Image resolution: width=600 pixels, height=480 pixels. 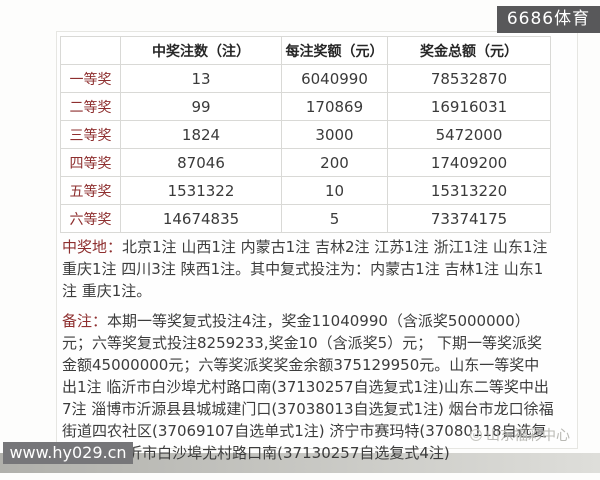 I want to click on total-value: 78532870, so click(x=469, y=78).